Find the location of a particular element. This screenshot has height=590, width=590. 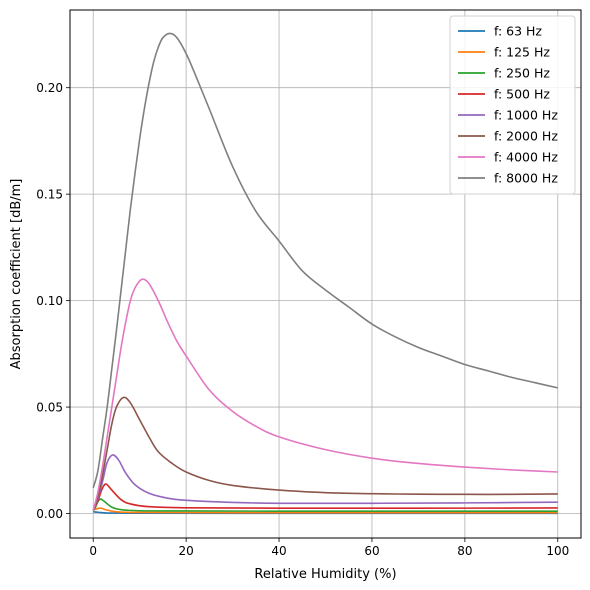

y-tick-label: 0.05 is located at coordinates (49, 408).